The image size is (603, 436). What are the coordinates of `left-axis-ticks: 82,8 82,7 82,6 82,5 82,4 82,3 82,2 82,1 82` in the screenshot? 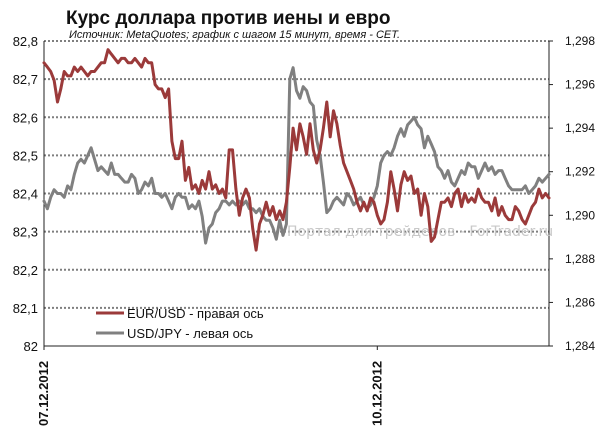 It's located at (25, 194).